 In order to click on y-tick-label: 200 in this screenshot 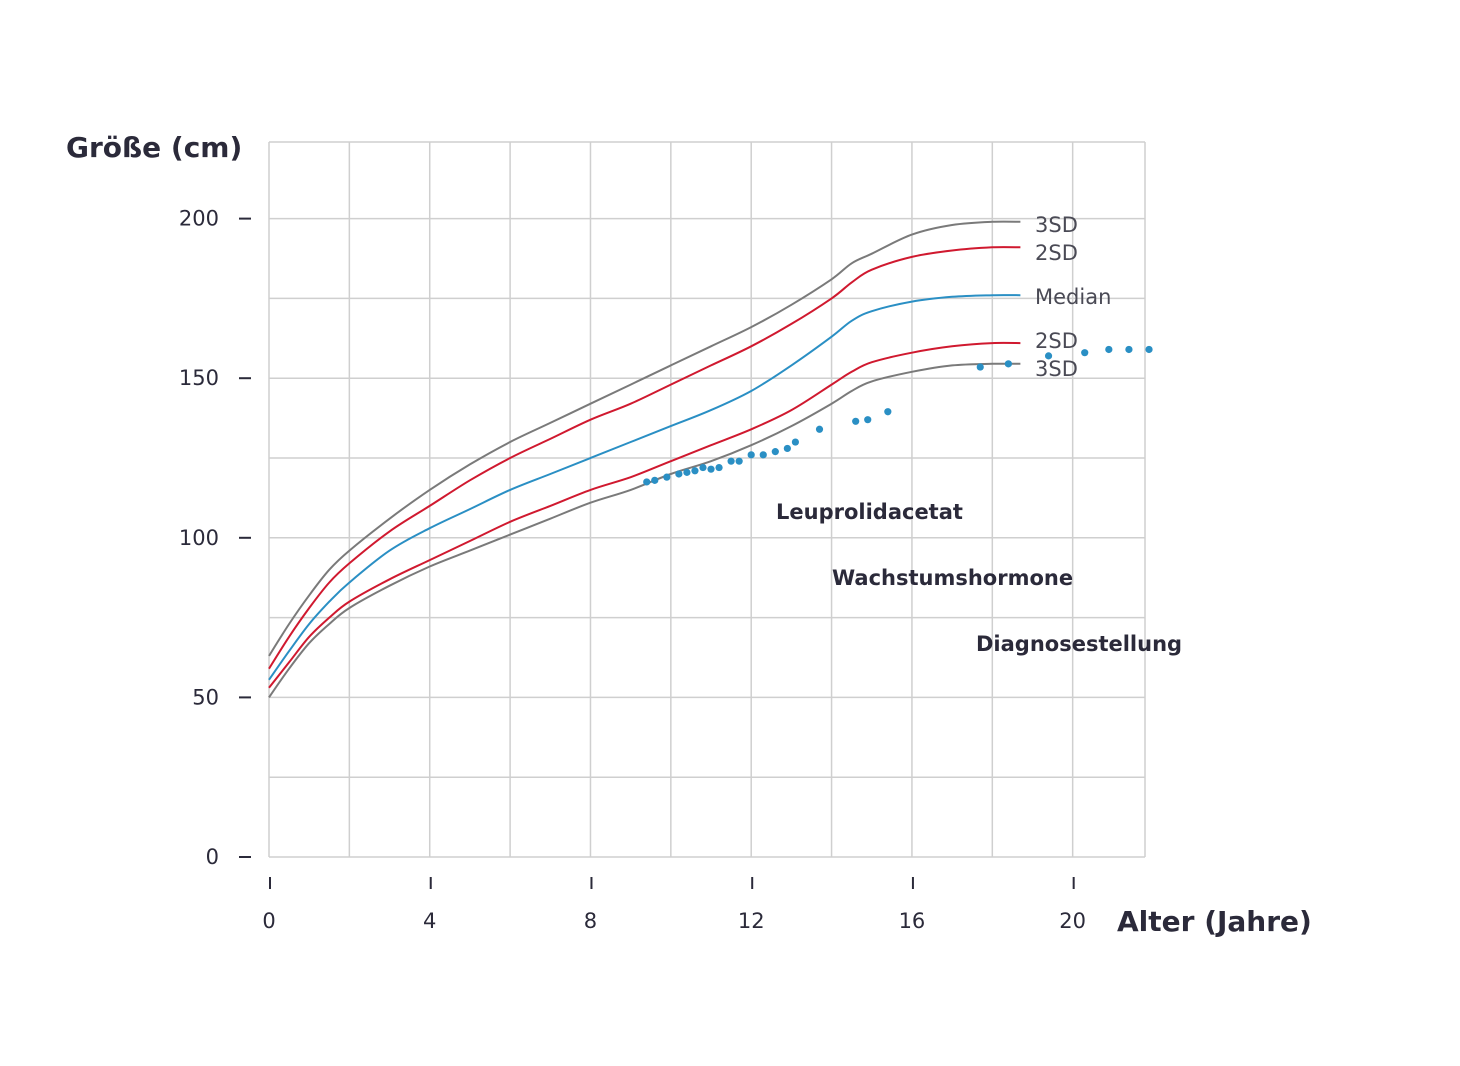, I will do `click(199, 219)`.